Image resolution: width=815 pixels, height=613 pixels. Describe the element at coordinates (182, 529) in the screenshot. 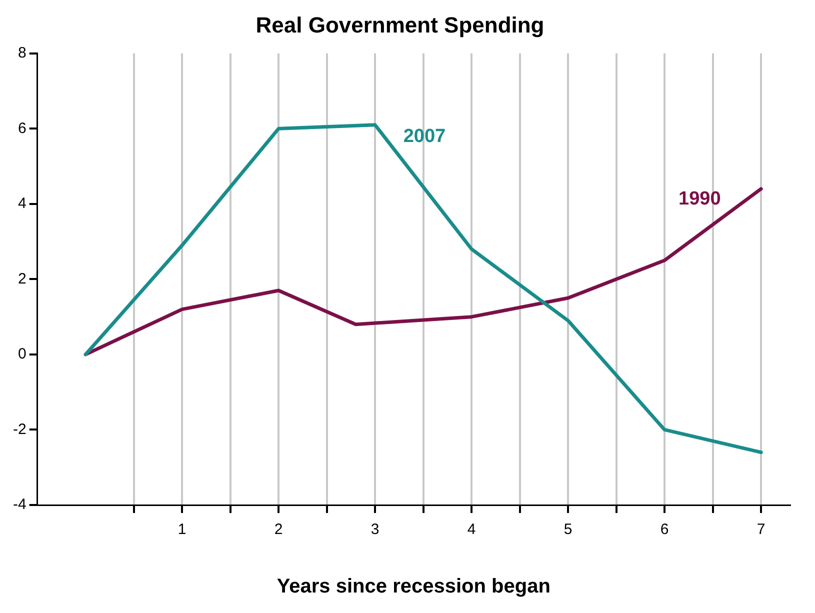

I see `x-tick-label: 1` at that location.